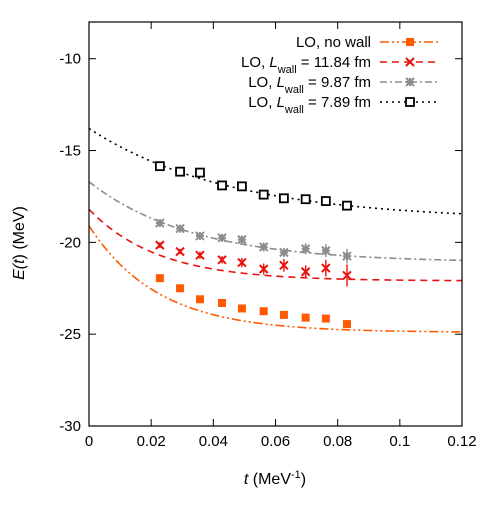 This screenshot has width=498, height=508. I want to click on y-tick-label: -10, so click(70, 59).